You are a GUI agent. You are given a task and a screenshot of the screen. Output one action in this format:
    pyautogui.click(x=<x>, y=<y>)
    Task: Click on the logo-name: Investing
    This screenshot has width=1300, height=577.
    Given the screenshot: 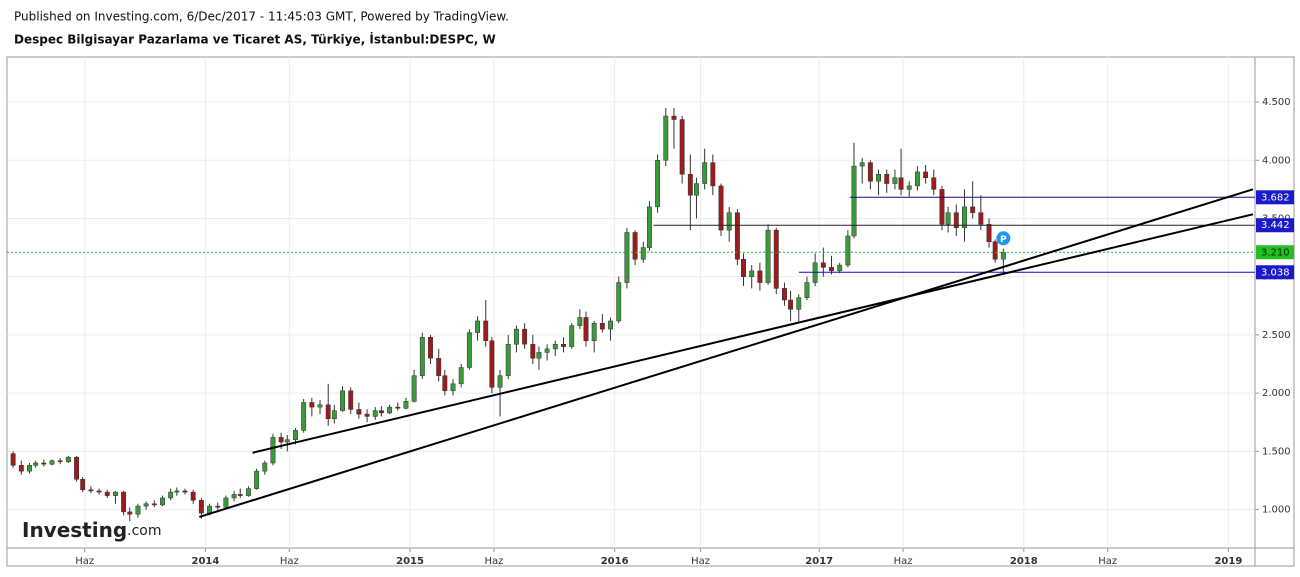 What is the action you would take?
    pyautogui.click(x=74, y=530)
    